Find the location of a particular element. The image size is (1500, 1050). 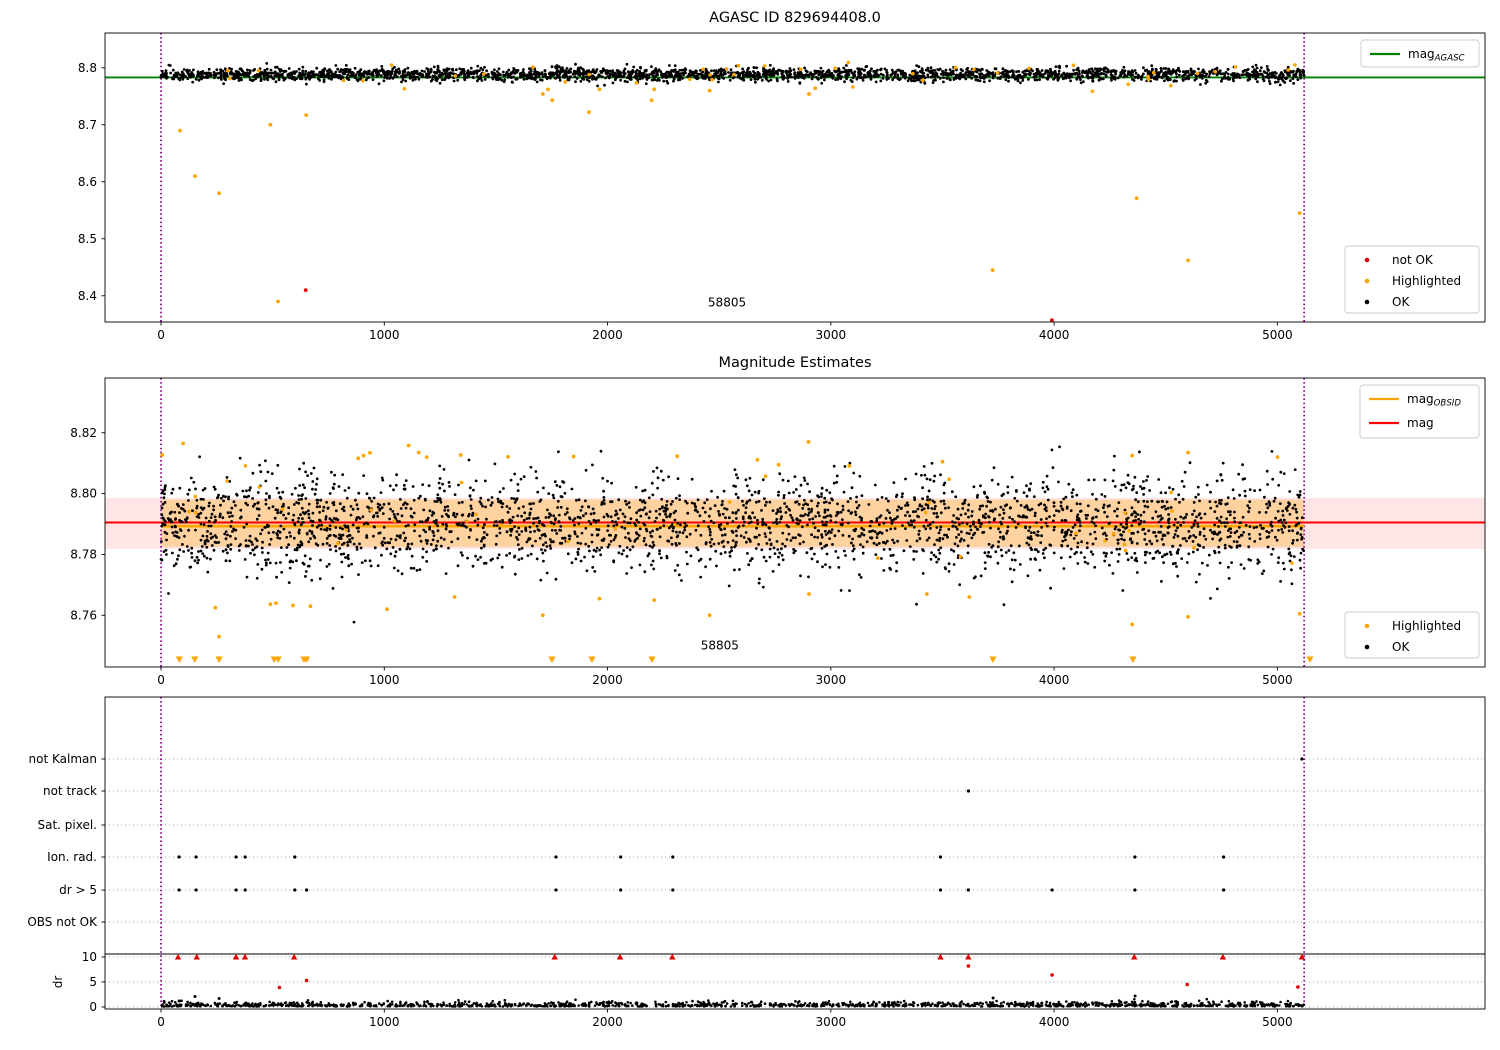

cluster-highlighted-sprinkle is located at coordinates (761, 77).